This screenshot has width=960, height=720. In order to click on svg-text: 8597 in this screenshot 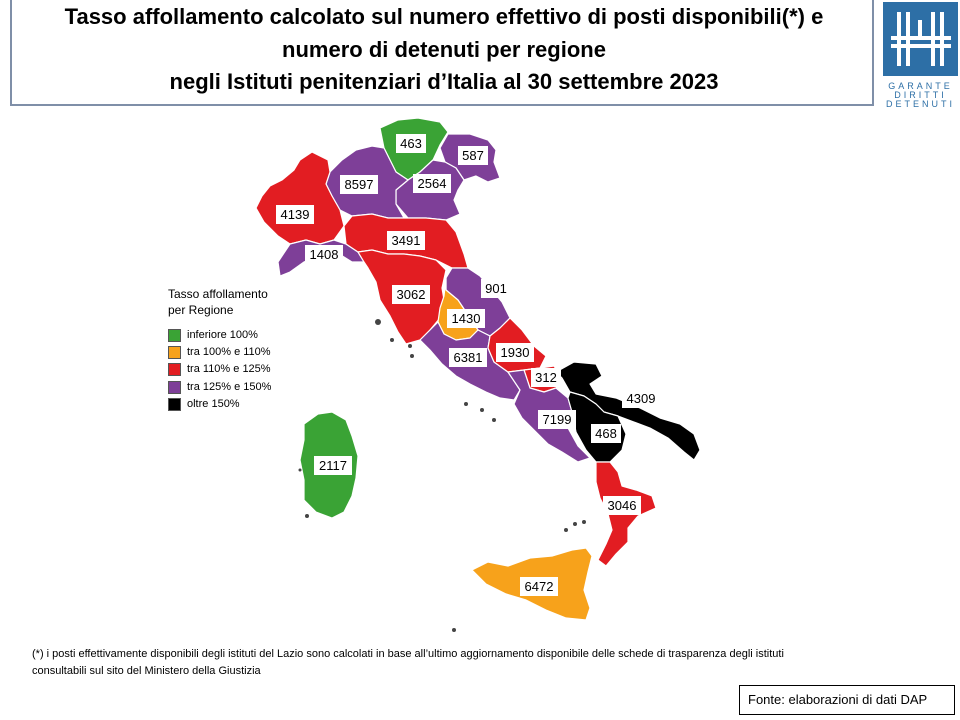, I will do `click(359, 184)`.